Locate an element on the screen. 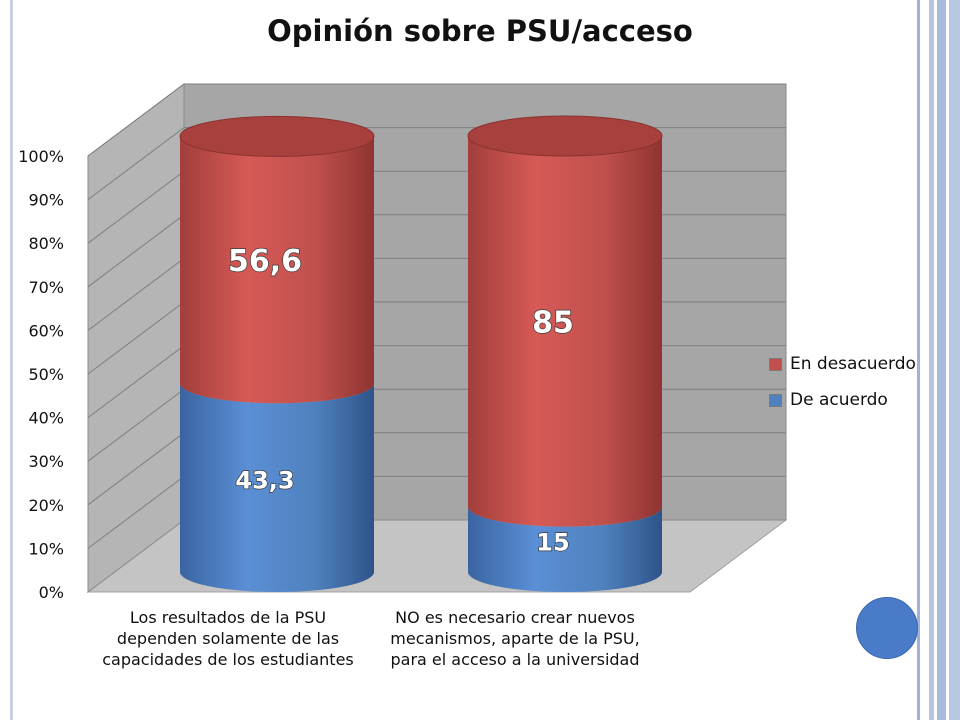  legend: En desacuerdo De acuerdo is located at coordinates (842, 386).